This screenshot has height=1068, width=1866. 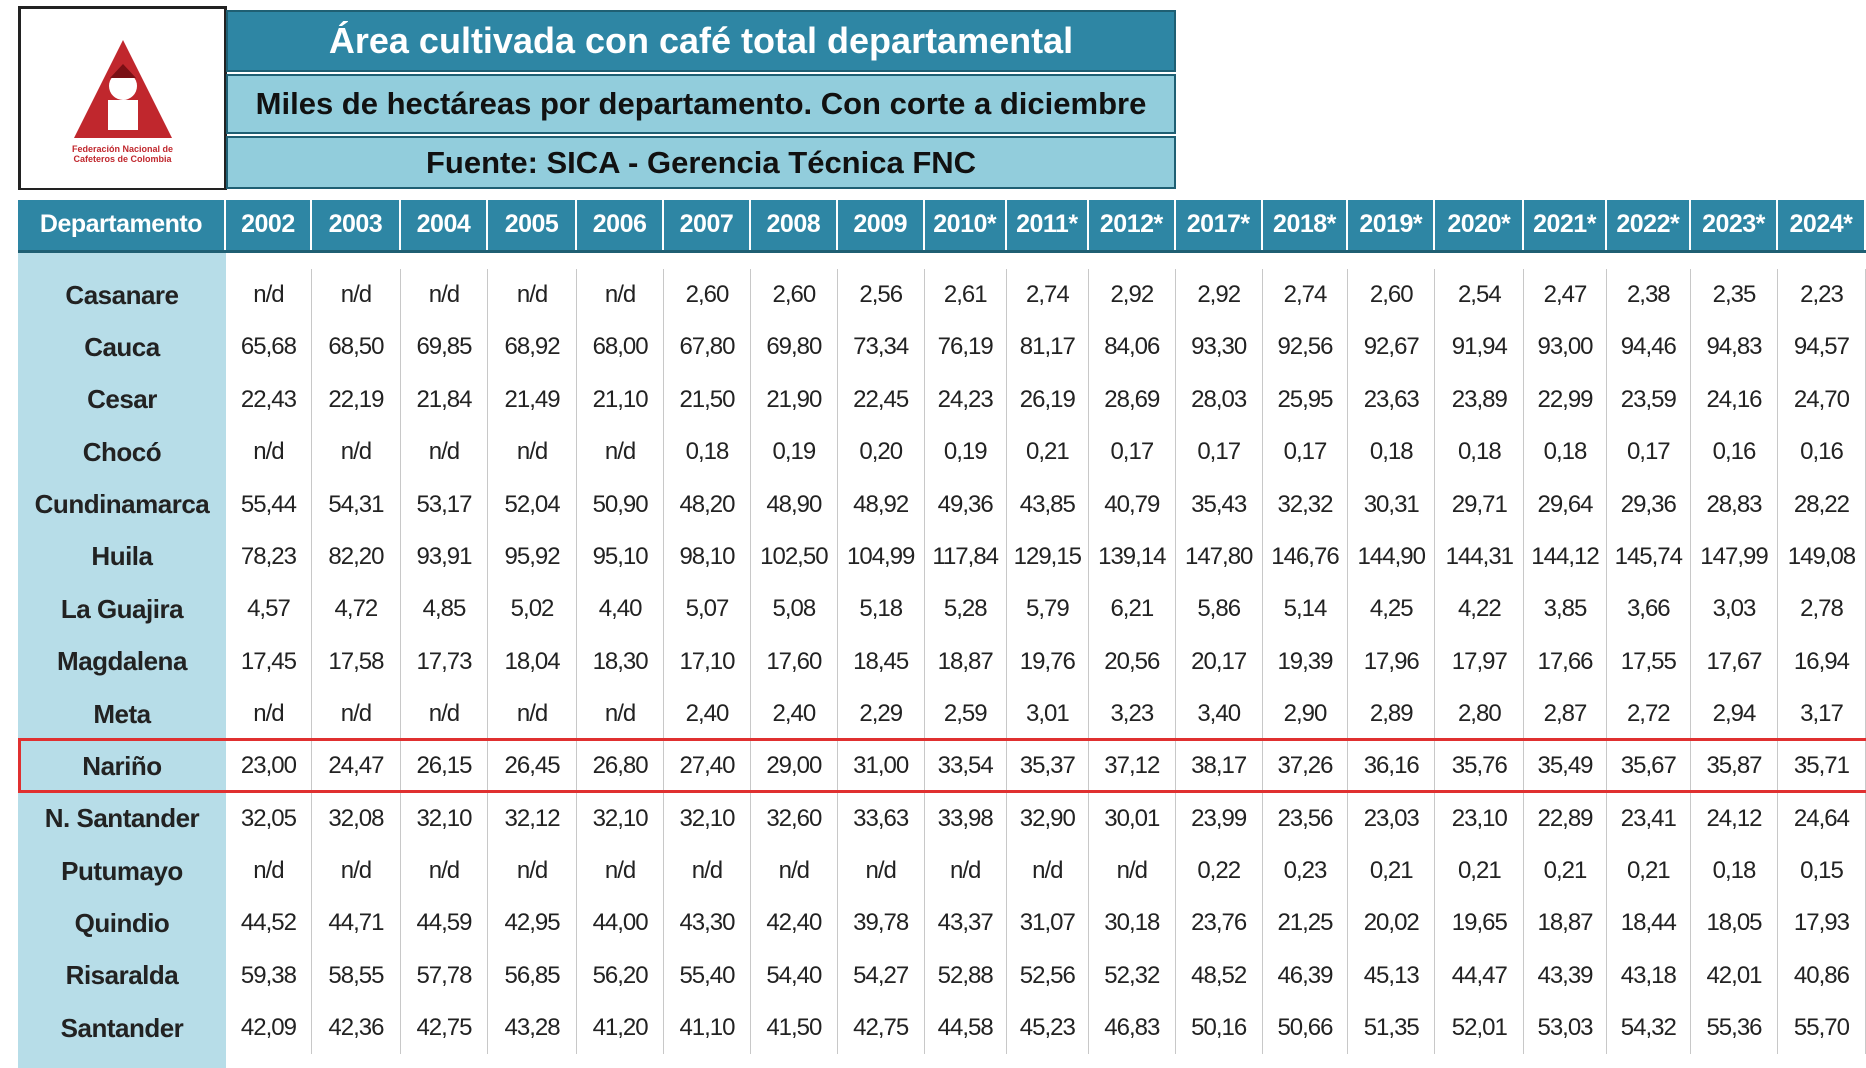 What do you see at coordinates (794, 400) in the screenshot?
I see `data-cell: 21,90` at bounding box center [794, 400].